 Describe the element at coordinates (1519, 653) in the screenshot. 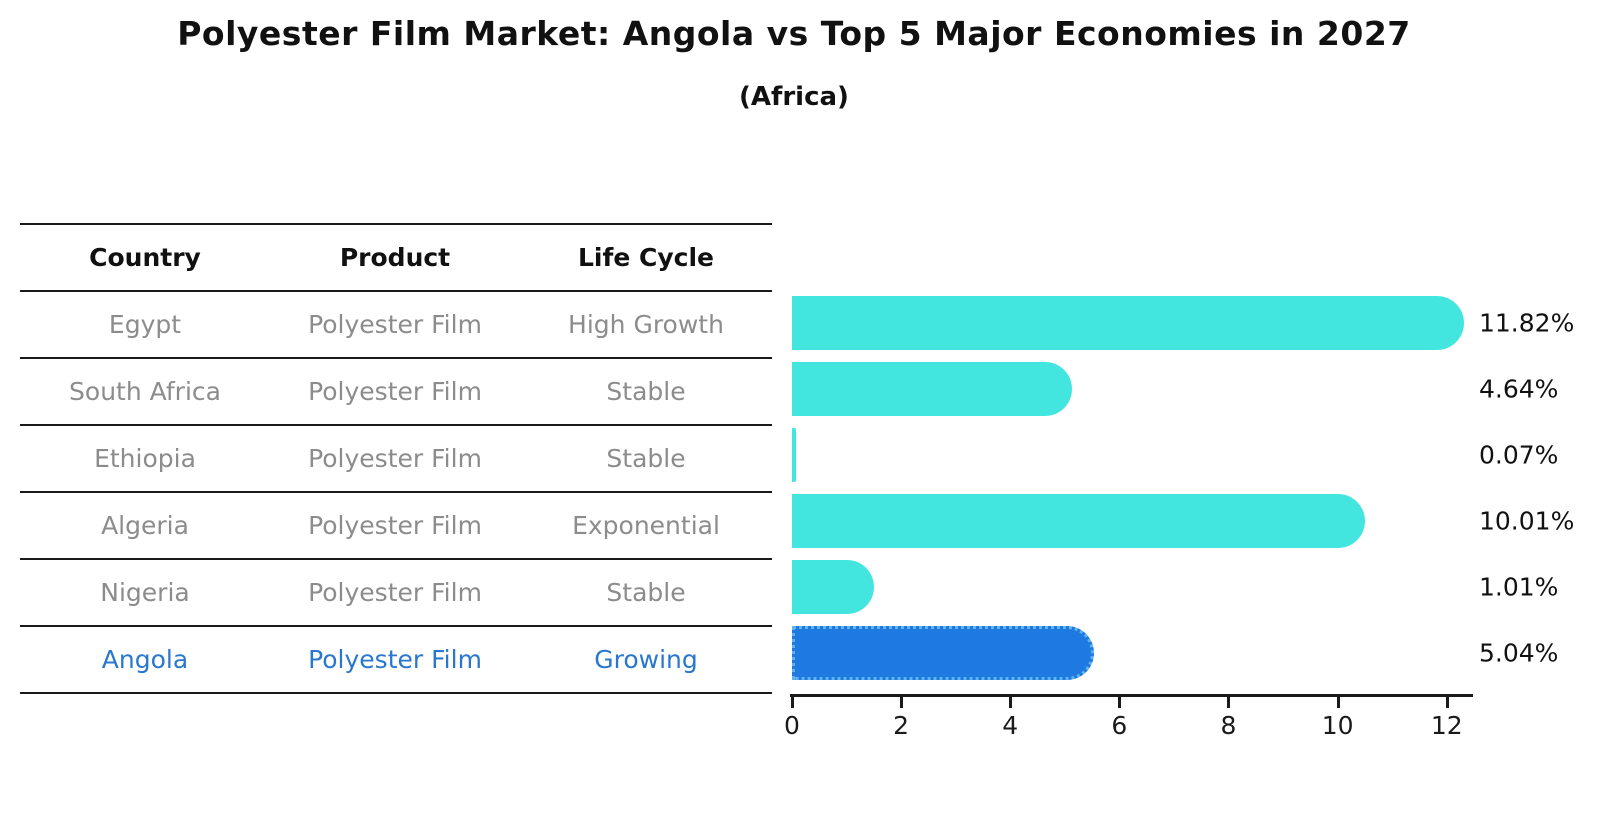

I see `value-label: 5.04%` at that location.